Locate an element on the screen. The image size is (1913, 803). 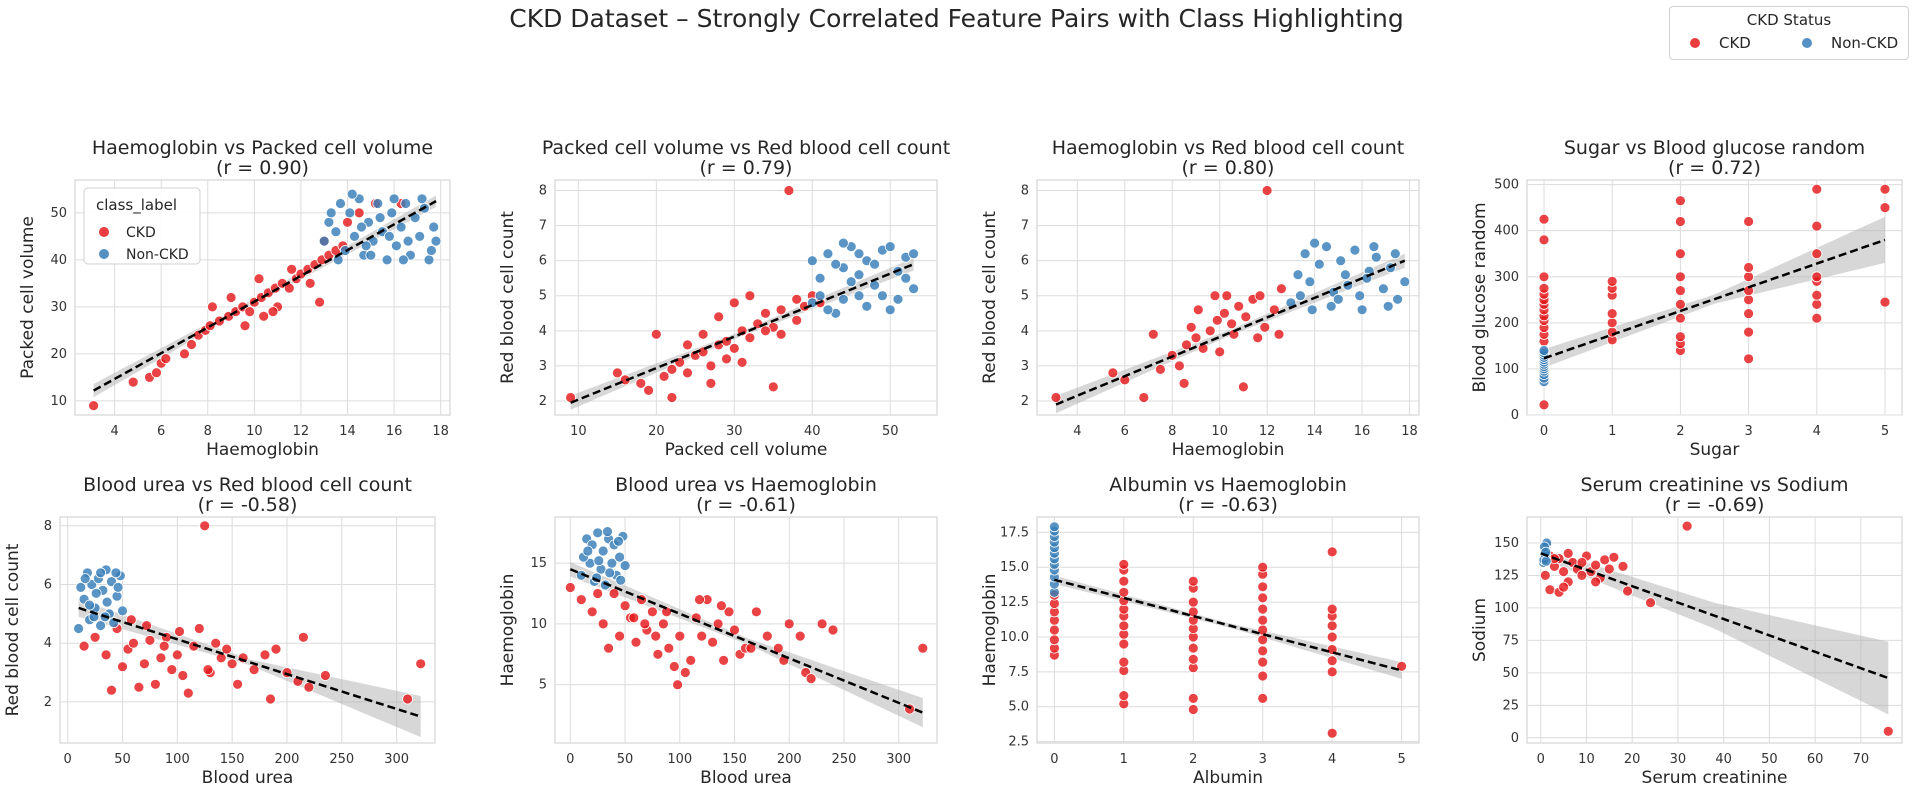
y-tick-label: 300 is located at coordinates (1506, 277).